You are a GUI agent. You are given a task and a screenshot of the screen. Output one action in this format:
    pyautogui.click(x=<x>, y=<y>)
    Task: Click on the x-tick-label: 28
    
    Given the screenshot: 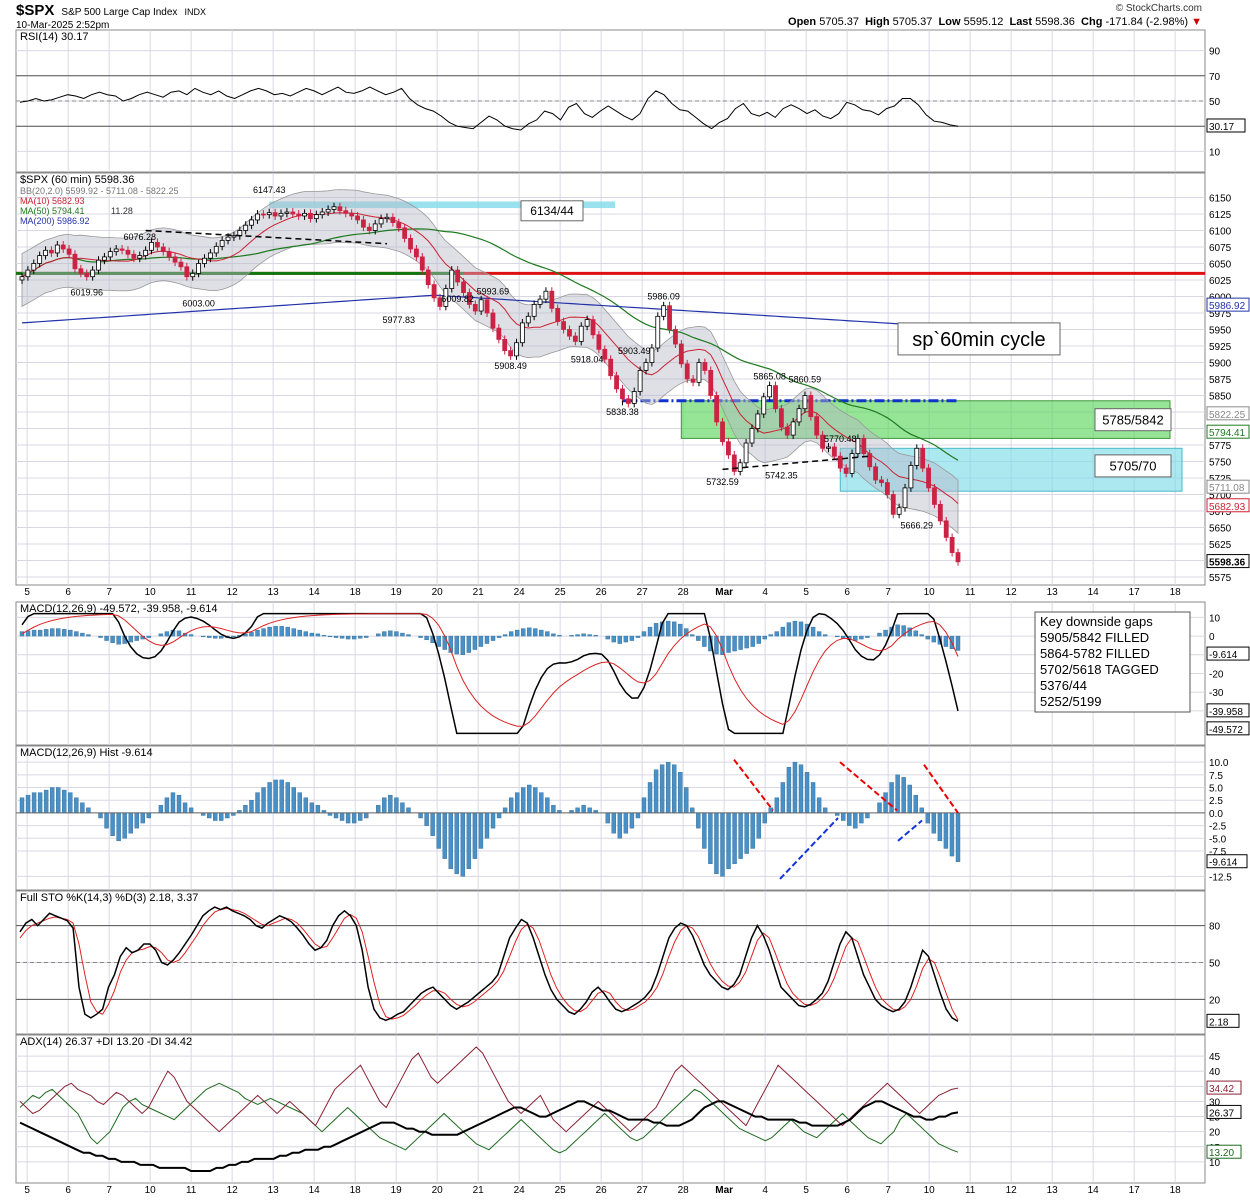 What is the action you would take?
    pyautogui.click(x=684, y=592)
    